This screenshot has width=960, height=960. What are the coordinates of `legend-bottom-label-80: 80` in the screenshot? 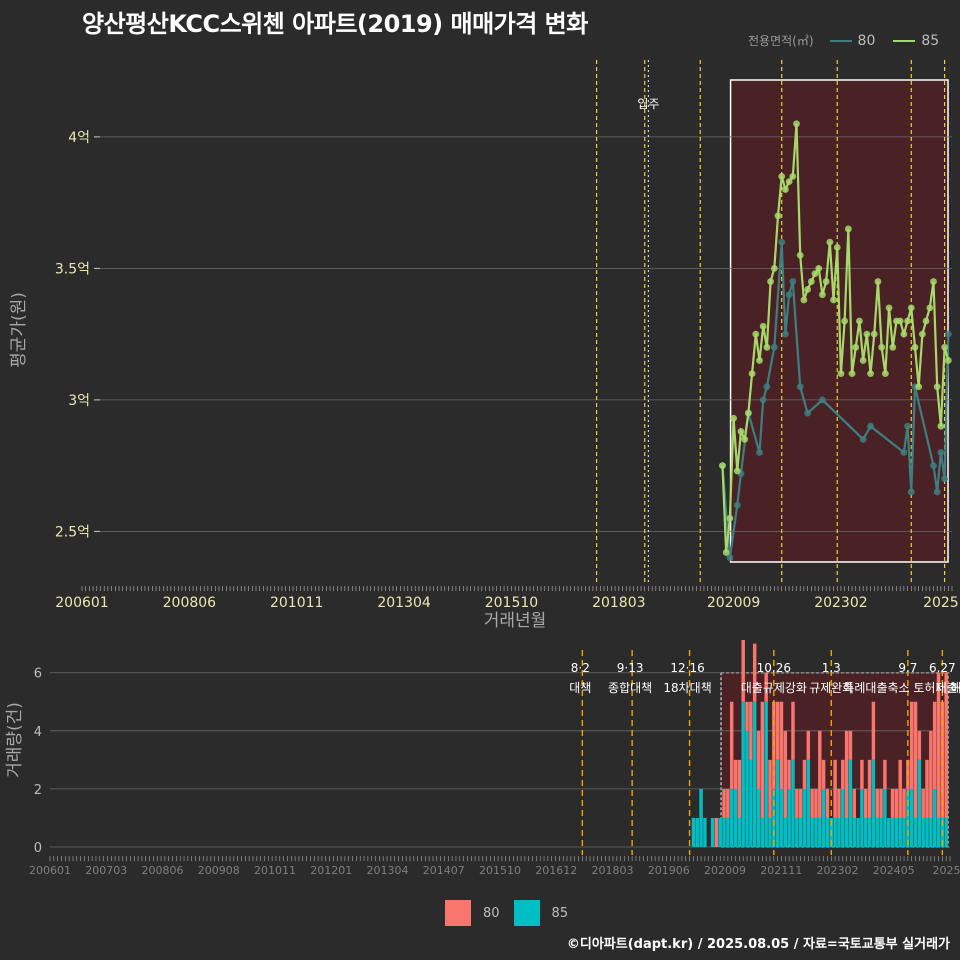 It's located at (491, 913).